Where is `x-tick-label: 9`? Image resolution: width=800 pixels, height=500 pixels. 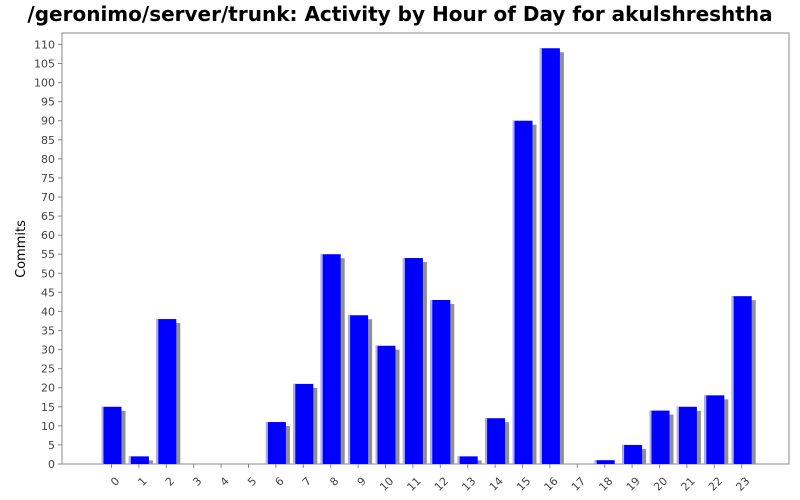 x-tick-label: 9 is located at coordinates (362, 482).